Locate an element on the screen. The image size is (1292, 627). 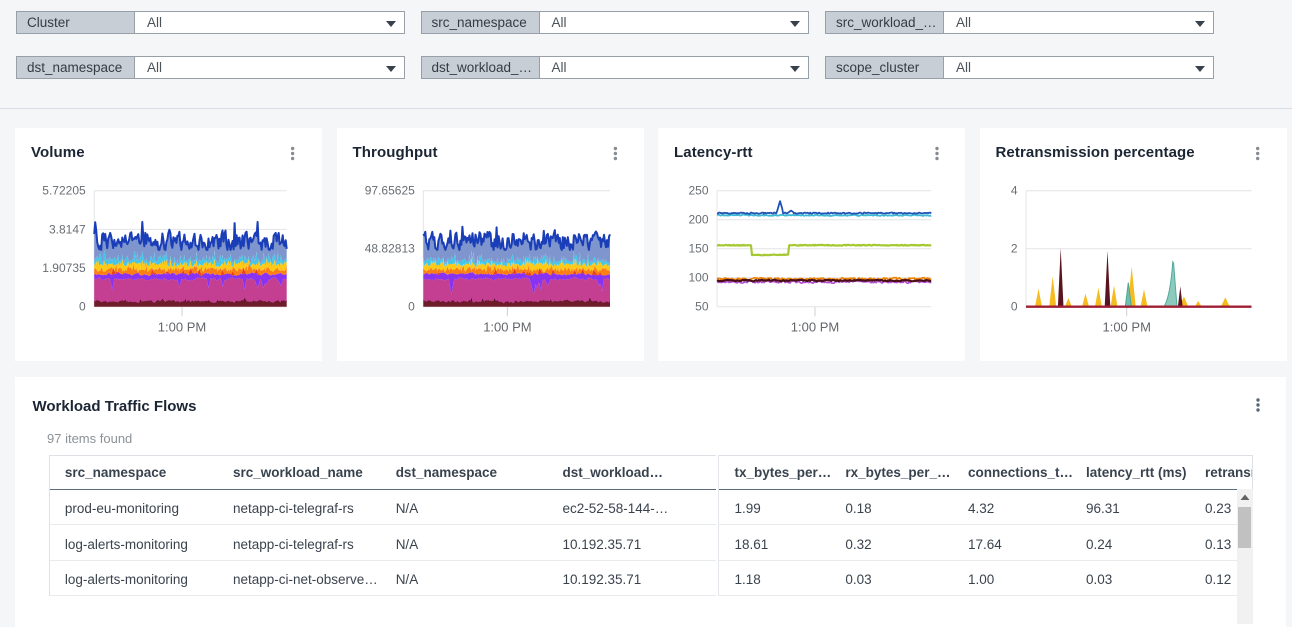
svg-text: 200 is located at coordinates (698, 220).